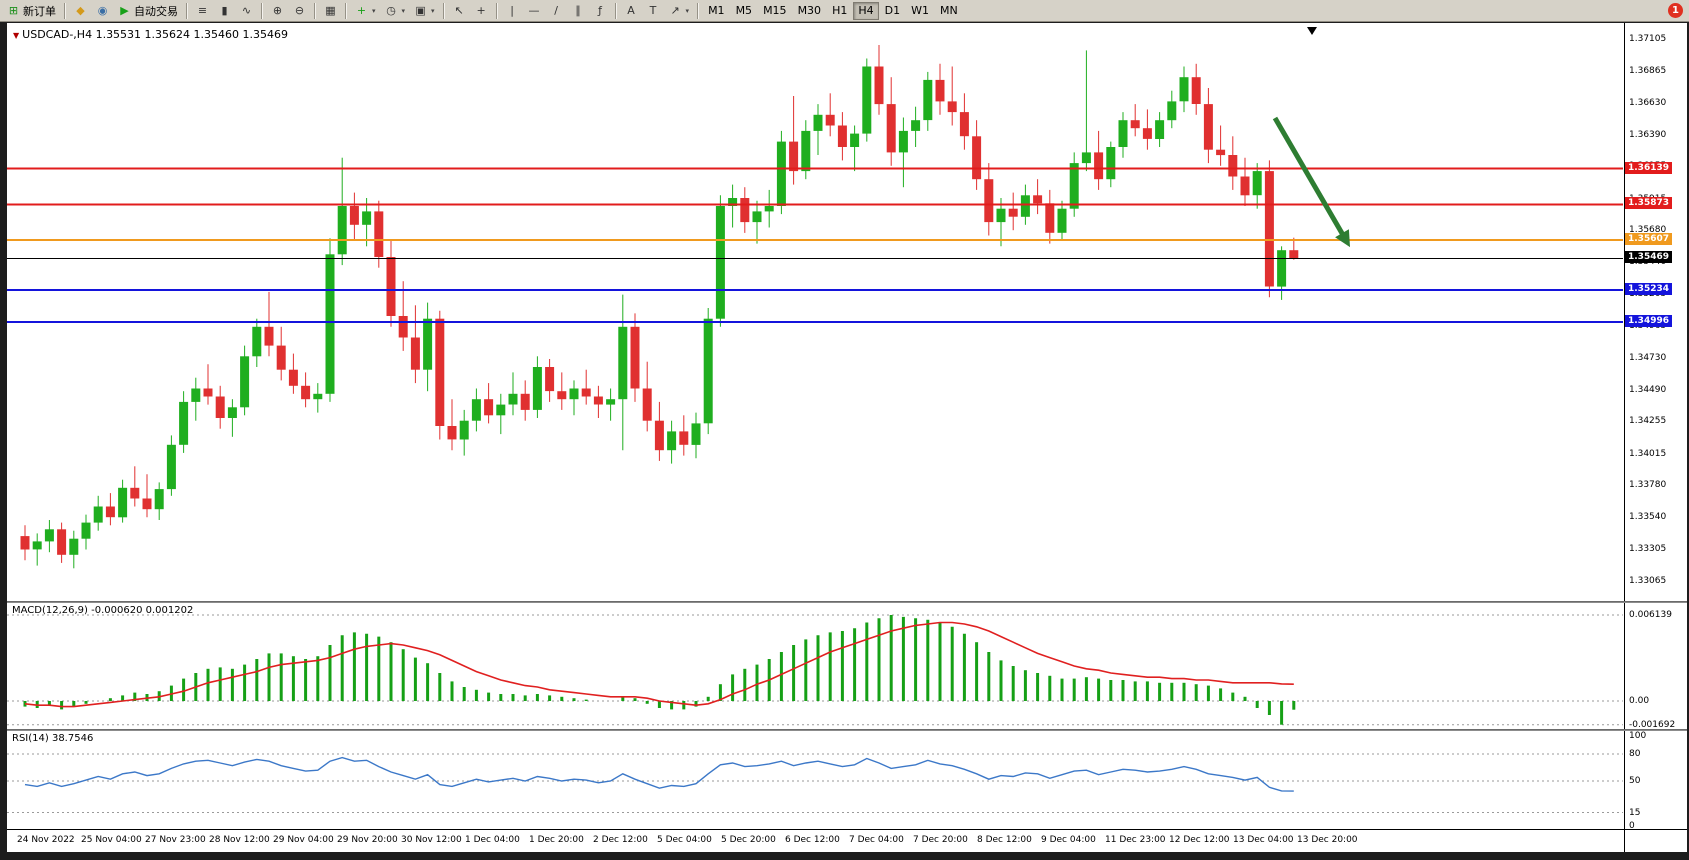  I want to click on timeframe-m30-button: M30, so click(810, 11).